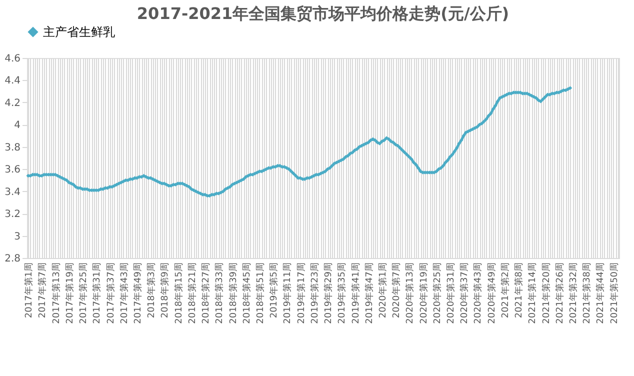 This screenshot has height=376, width=634. Describe the element at coordinates (233, 293) in the screenshot. I see `x-tick-label: 2018年第39周` at that location.